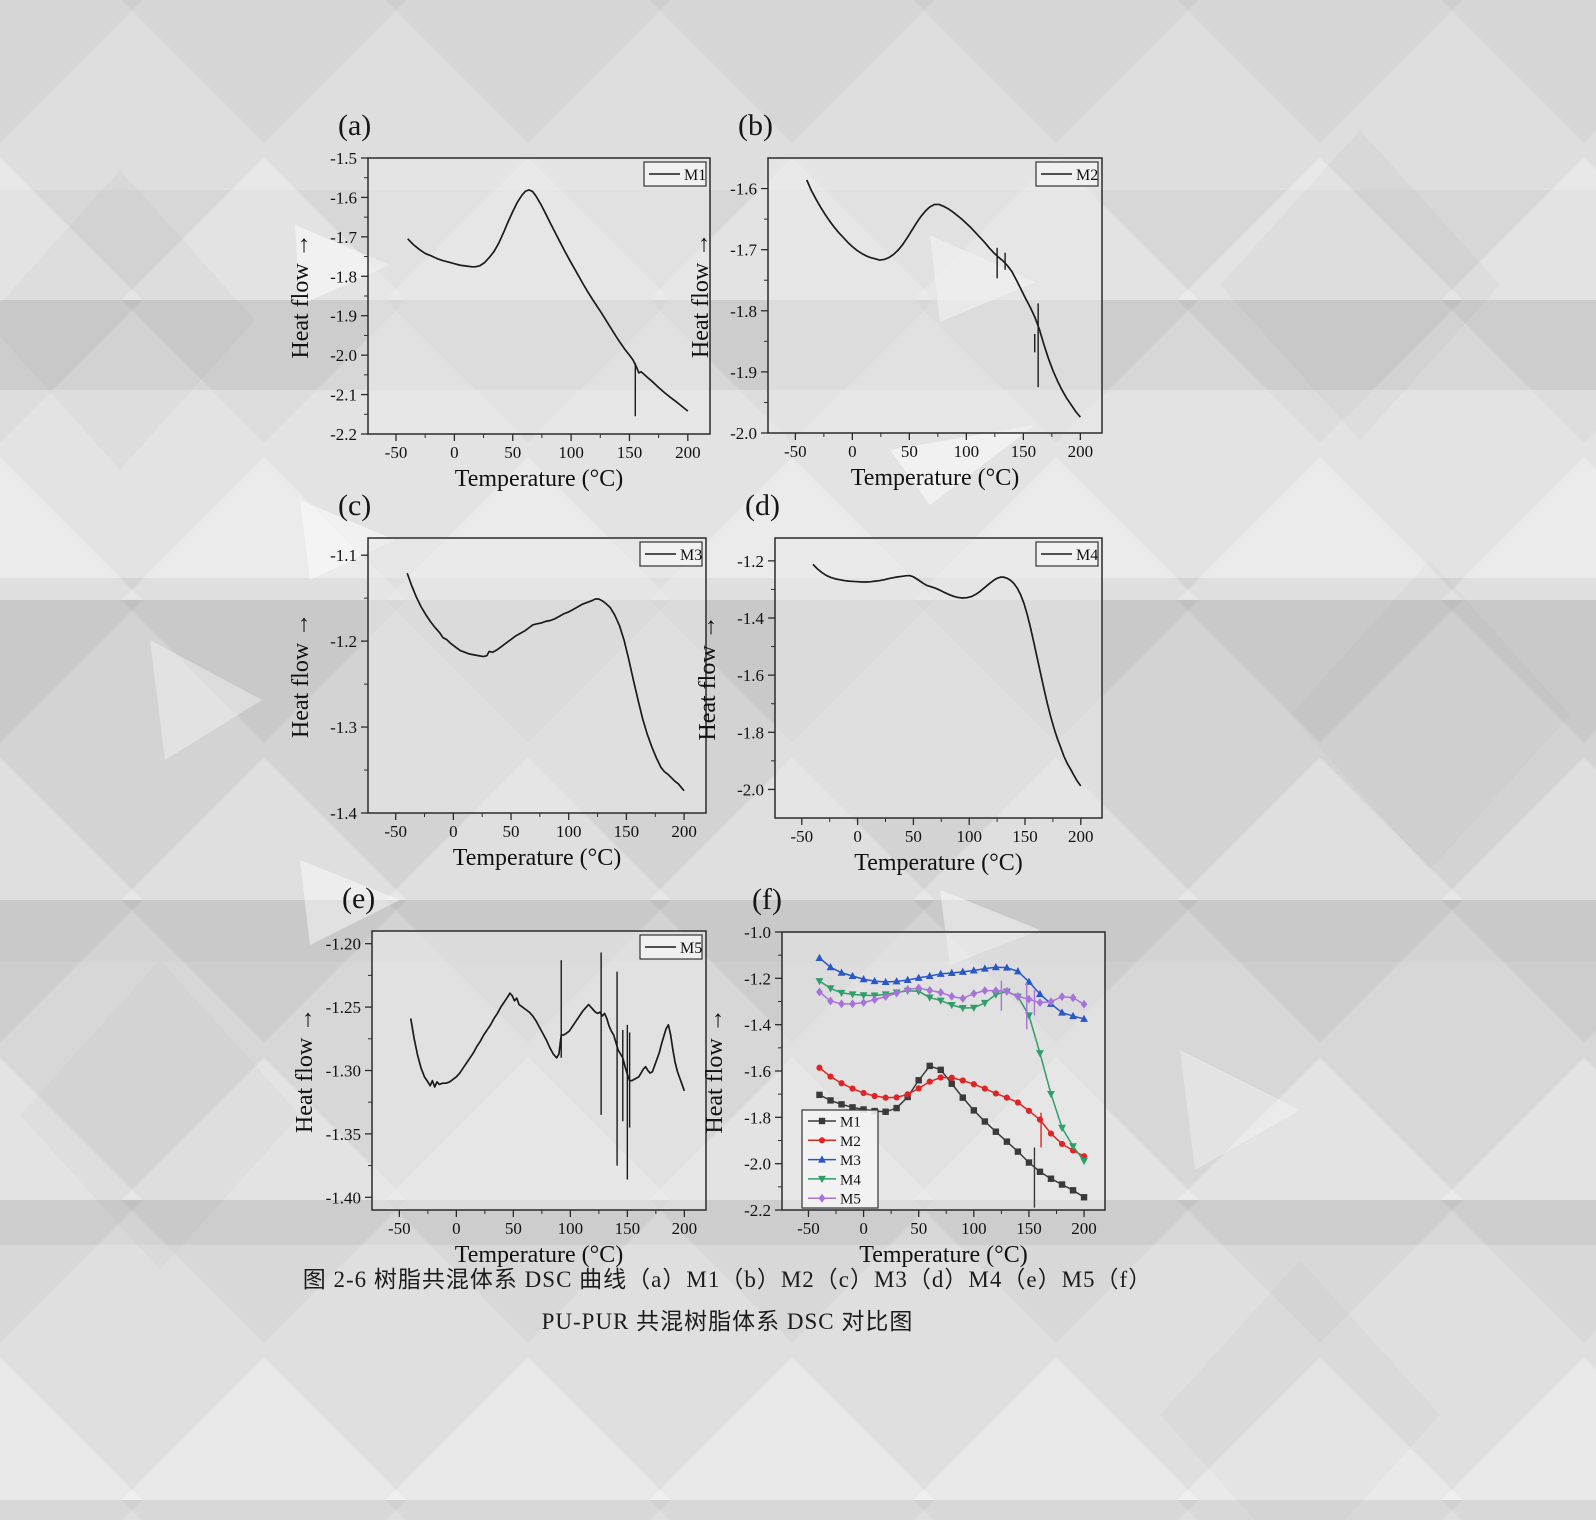 The image size is (1596, 1520). Describe the element at coordinates (671, 554) in the screenshot. I see `legend: M3` at that location.